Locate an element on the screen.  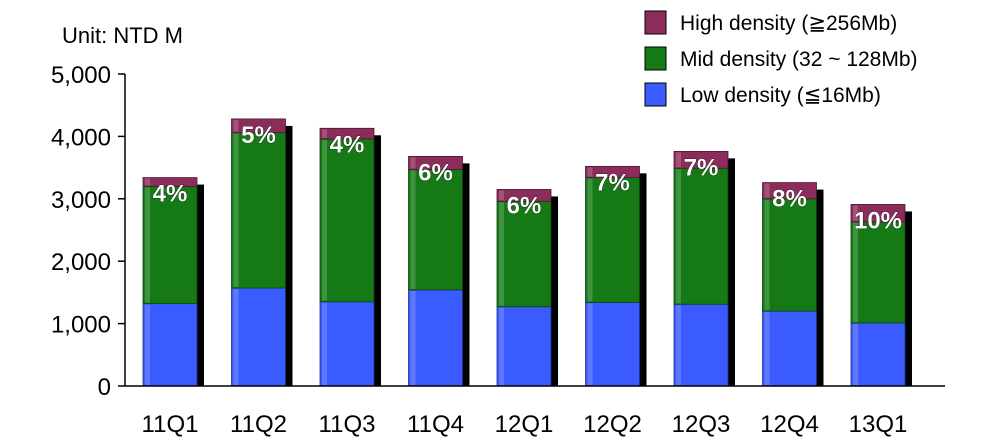
x-tick-label: 11Q2 is located at coordinates (258, 424).